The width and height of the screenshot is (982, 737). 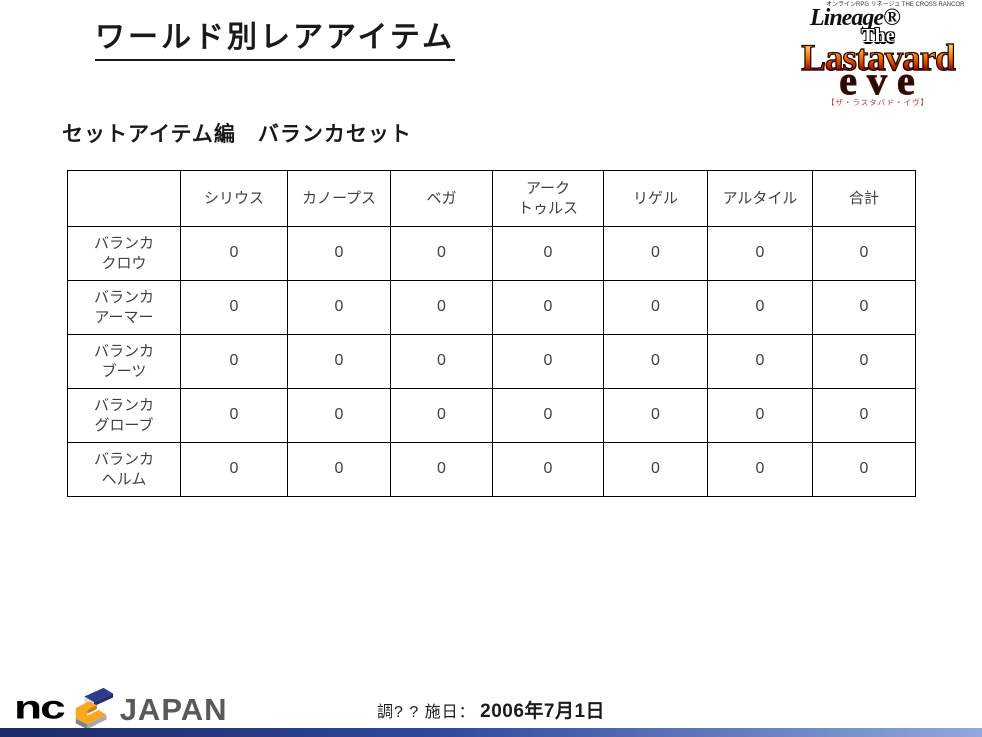 What do you see at coordinates (234, 198) in the screenshot?
I see `col-header-cell: シリウス` at bounding box center [234, 198].